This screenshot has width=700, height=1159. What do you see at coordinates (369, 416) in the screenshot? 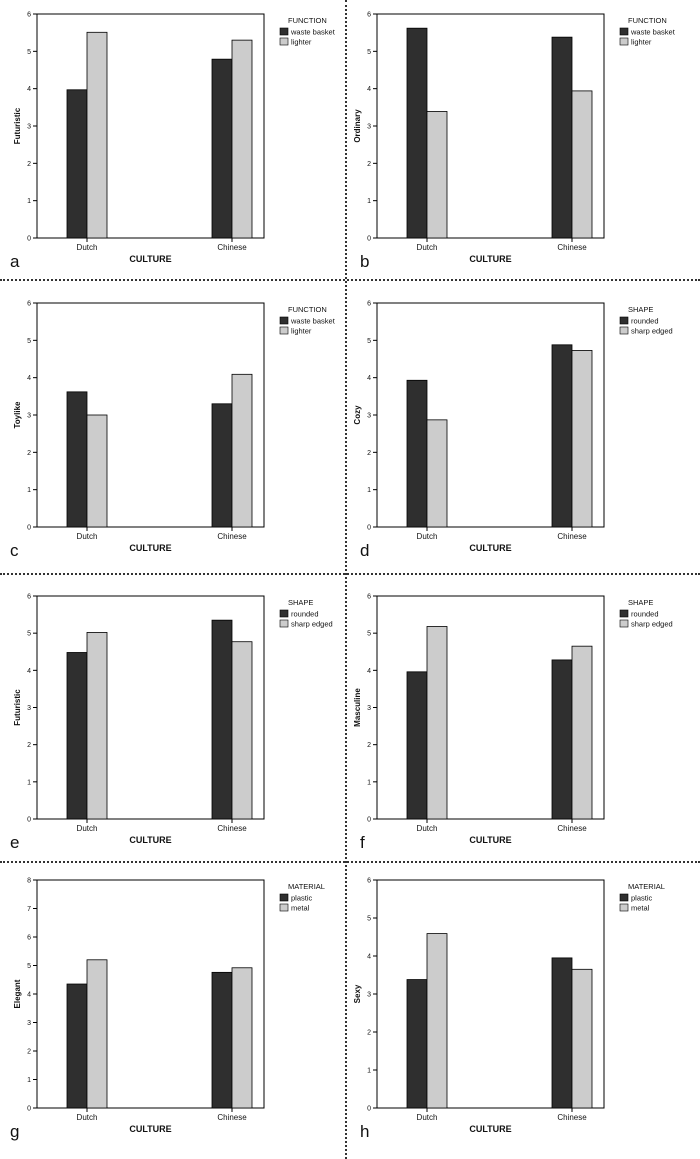
I see `y-tick-label: 3` at bounding box center [369, 416].